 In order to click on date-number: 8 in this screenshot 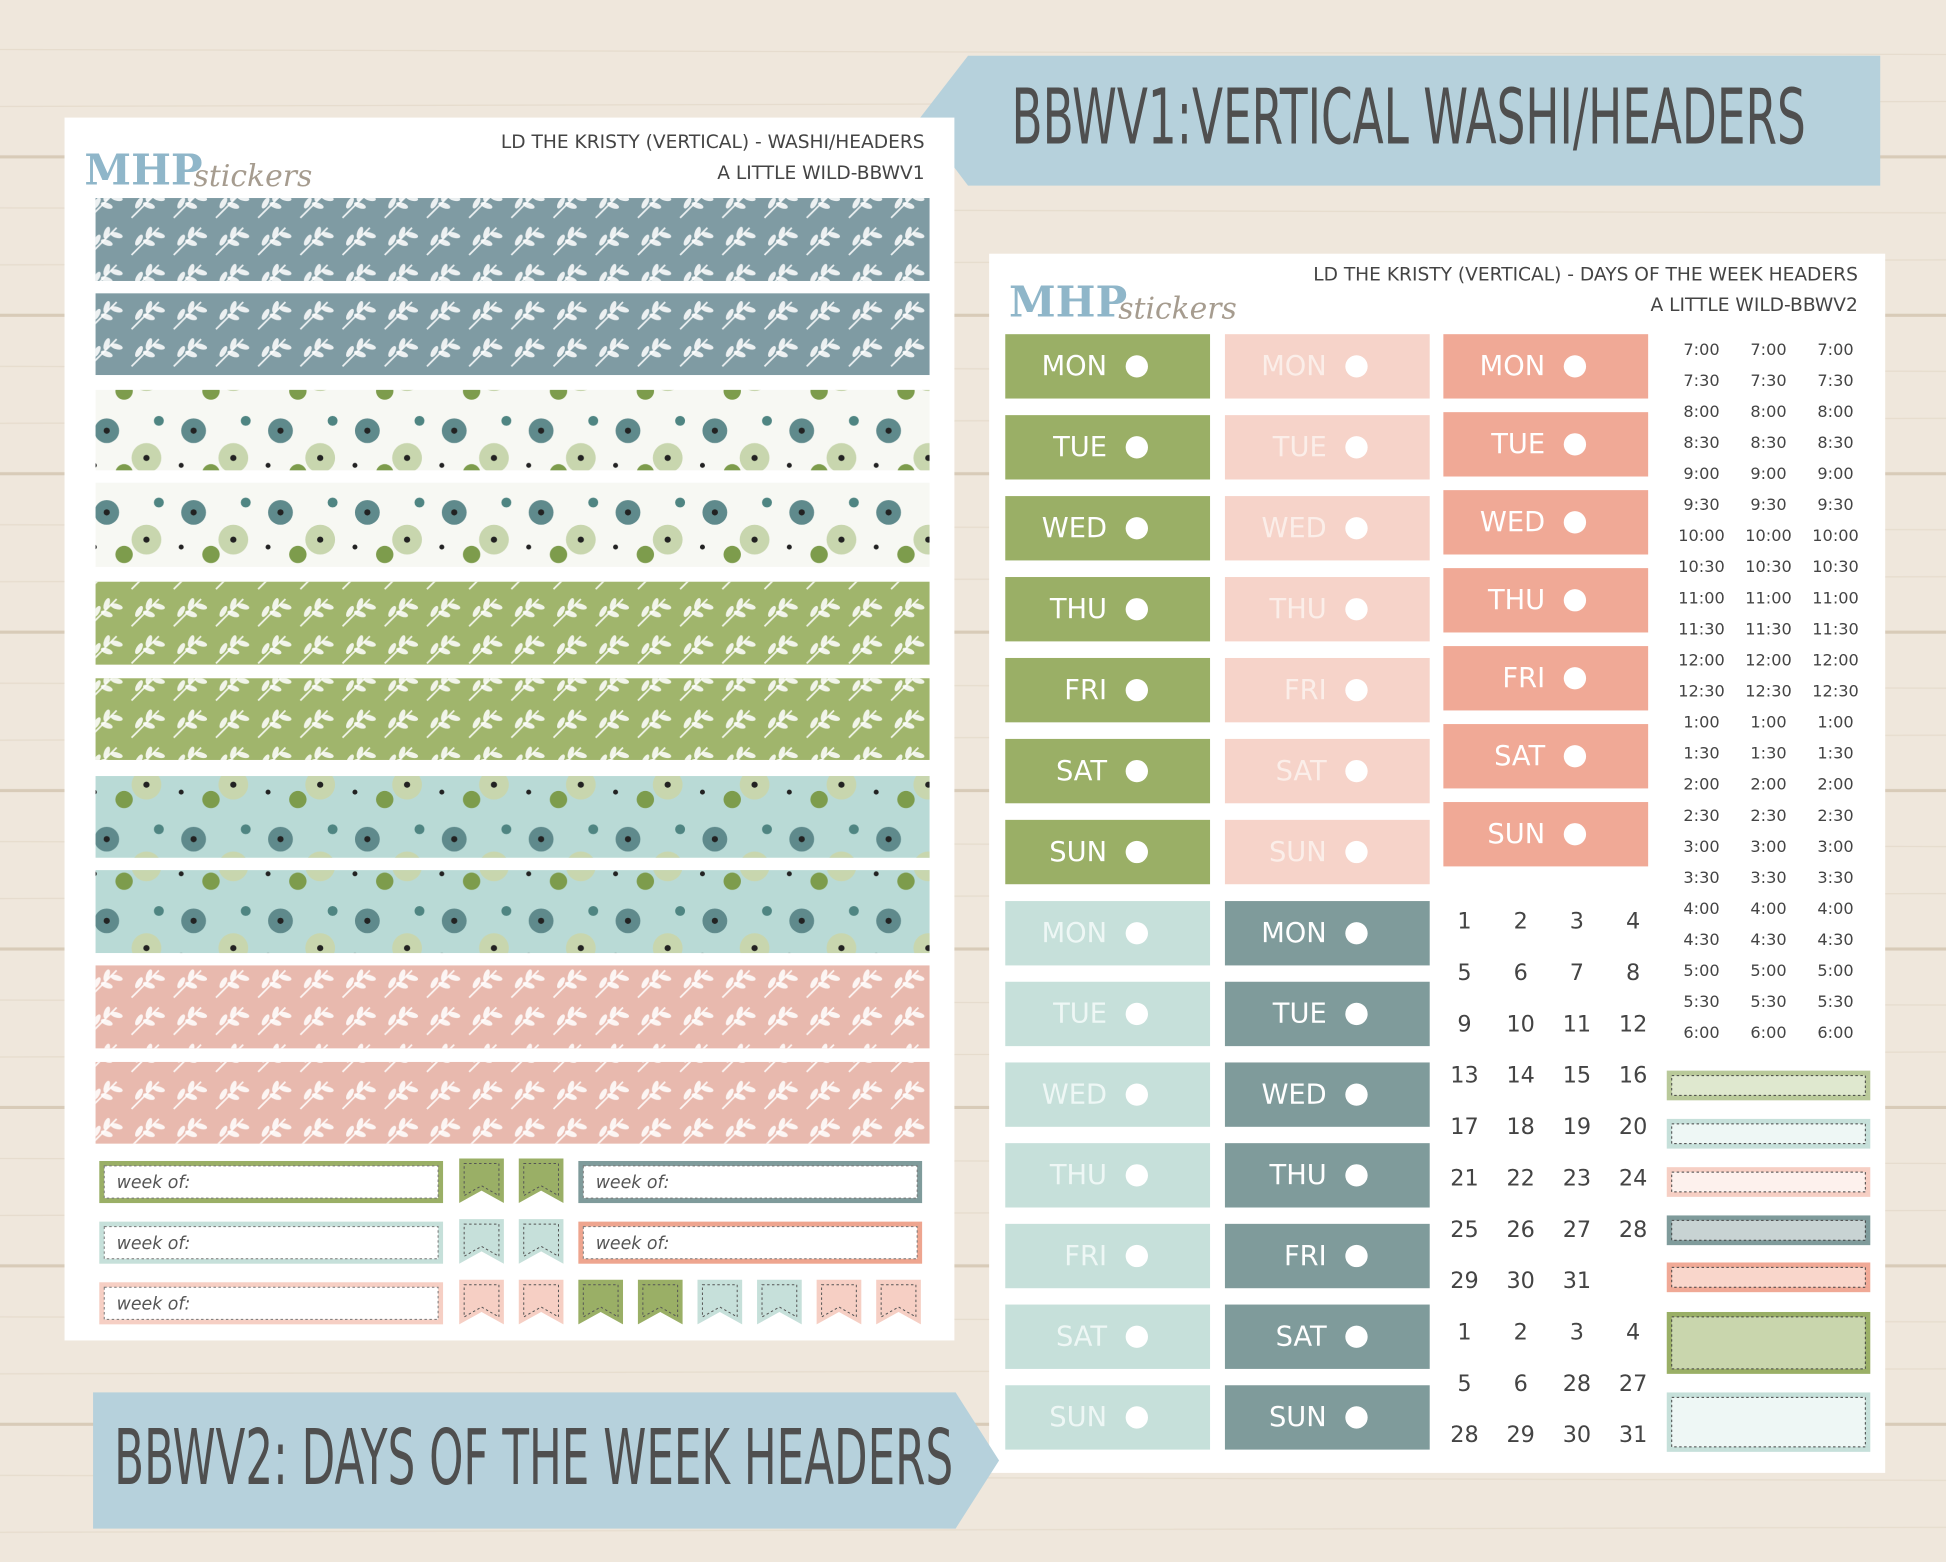, I will do `click(1633, 973)`.